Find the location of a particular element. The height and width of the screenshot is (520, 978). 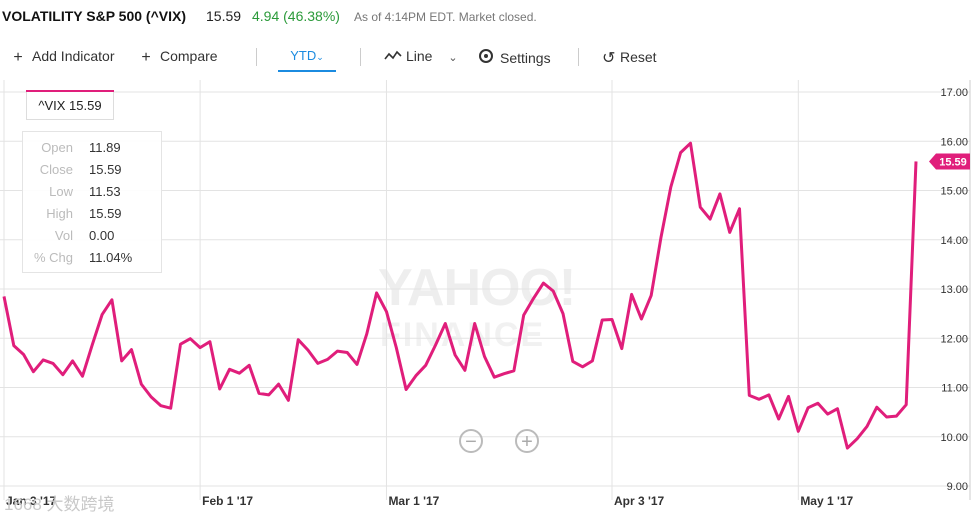

symbol-title: VOLATILITY S&P 500 (^VIX) is located at coordinates (94, 16).